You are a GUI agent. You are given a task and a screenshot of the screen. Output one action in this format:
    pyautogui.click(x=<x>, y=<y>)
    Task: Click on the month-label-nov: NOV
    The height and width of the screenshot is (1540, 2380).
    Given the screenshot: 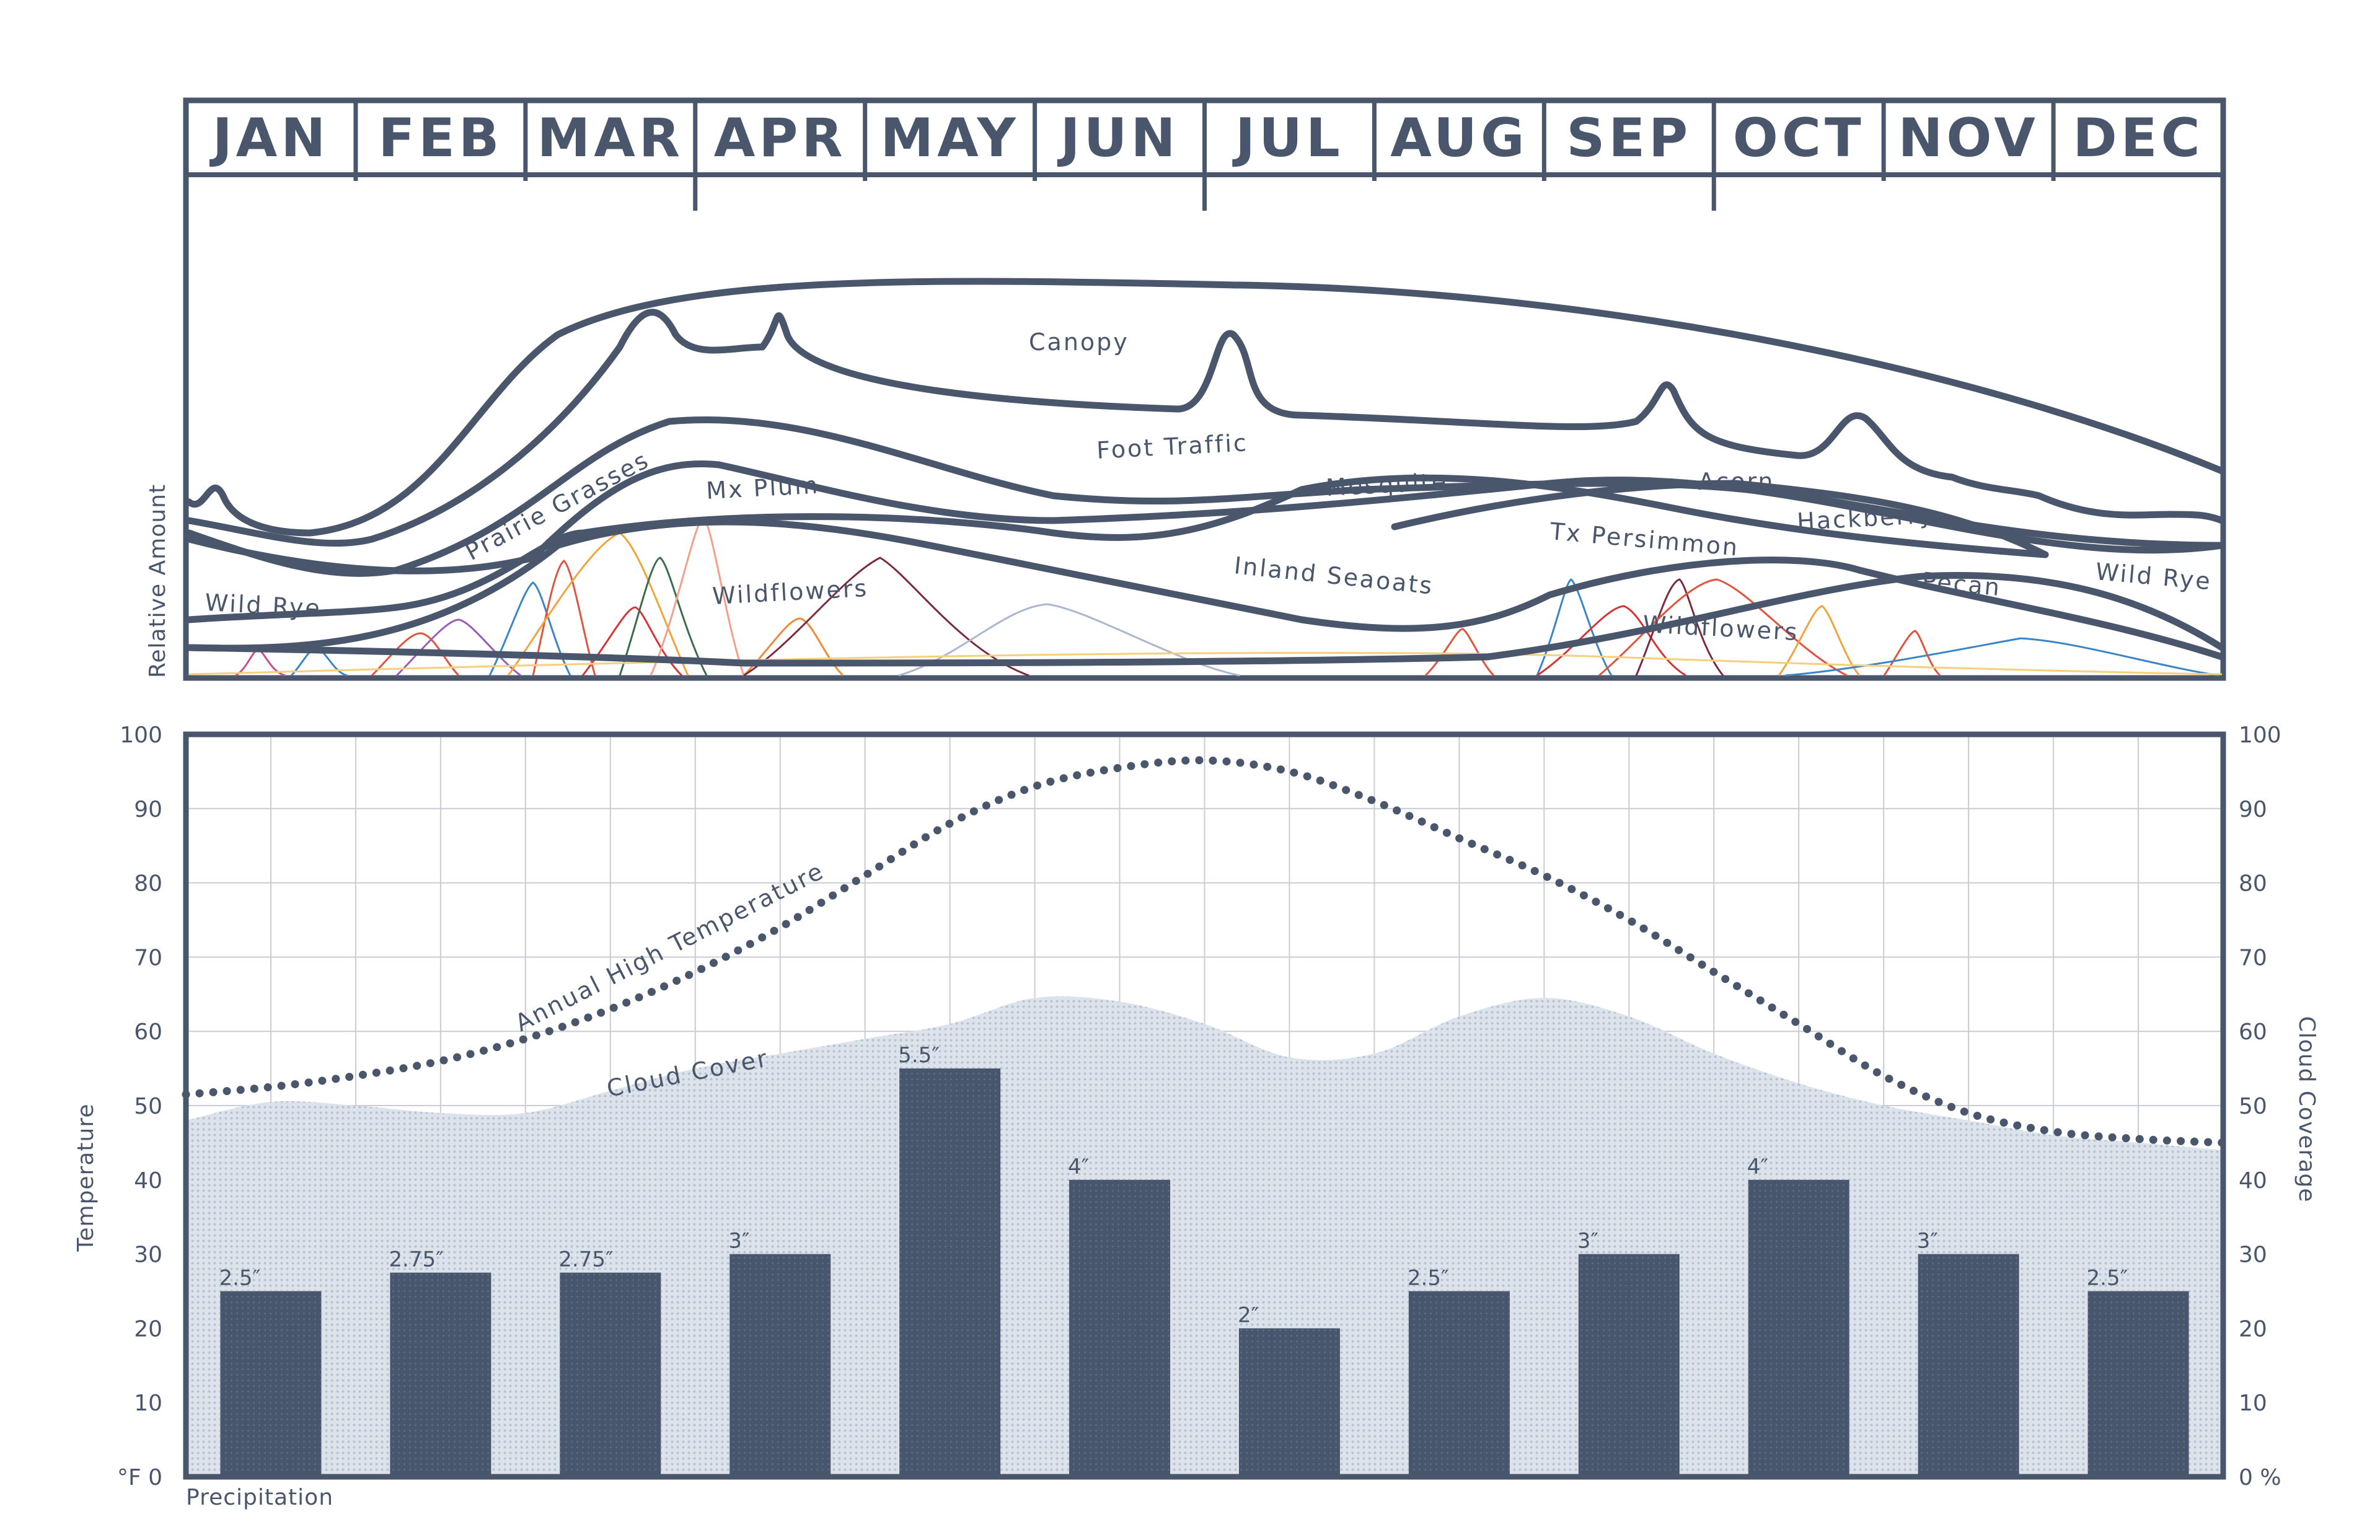 What is the action you would take?
    pyautogui.click(x=1968, y=138)
    